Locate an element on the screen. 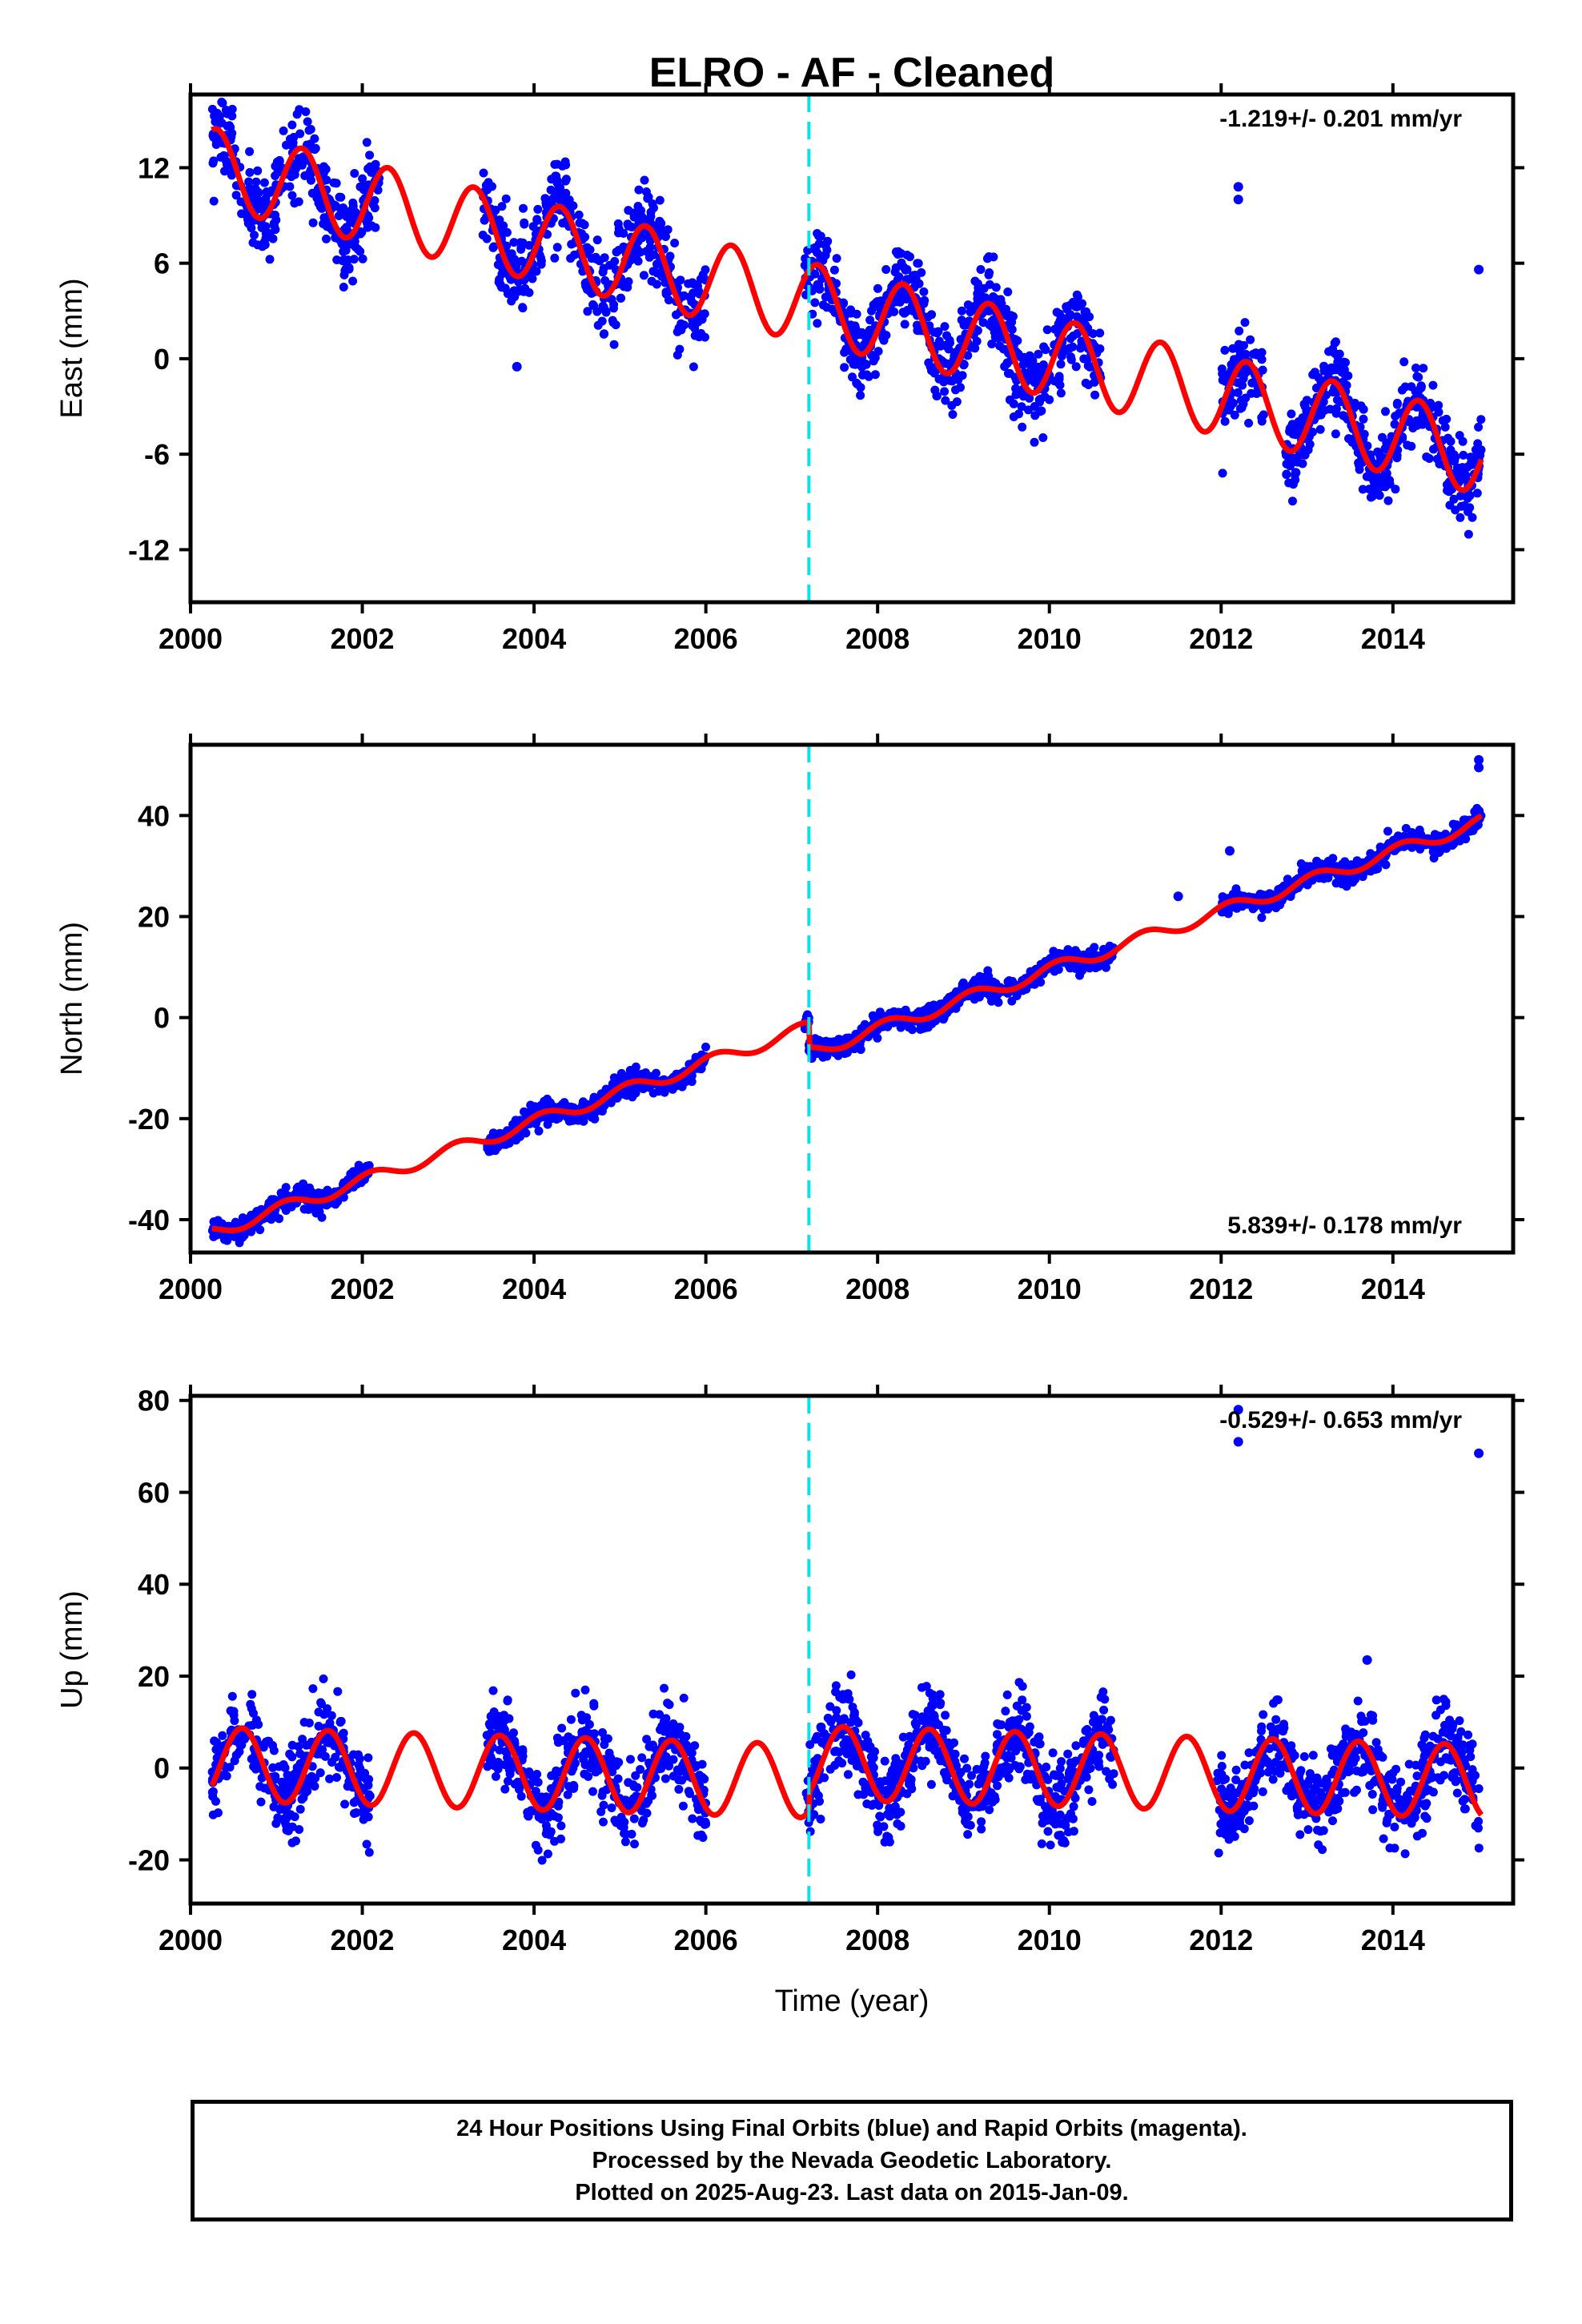 This screenshot has width=1582, height=2324. x-tick-label: 2000 is located at coordinates (191, 638).